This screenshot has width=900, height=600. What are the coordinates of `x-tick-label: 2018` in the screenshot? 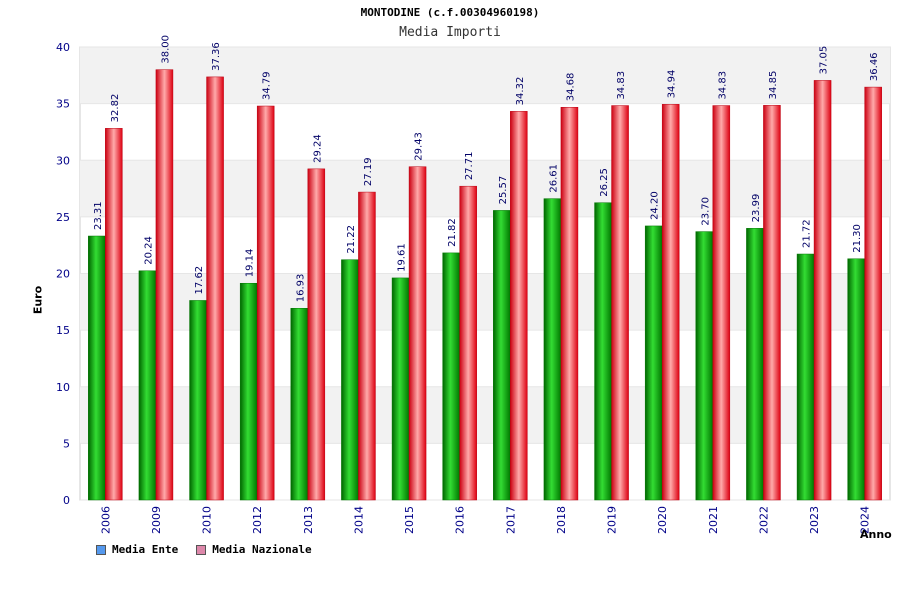 It's located at (561, 520).